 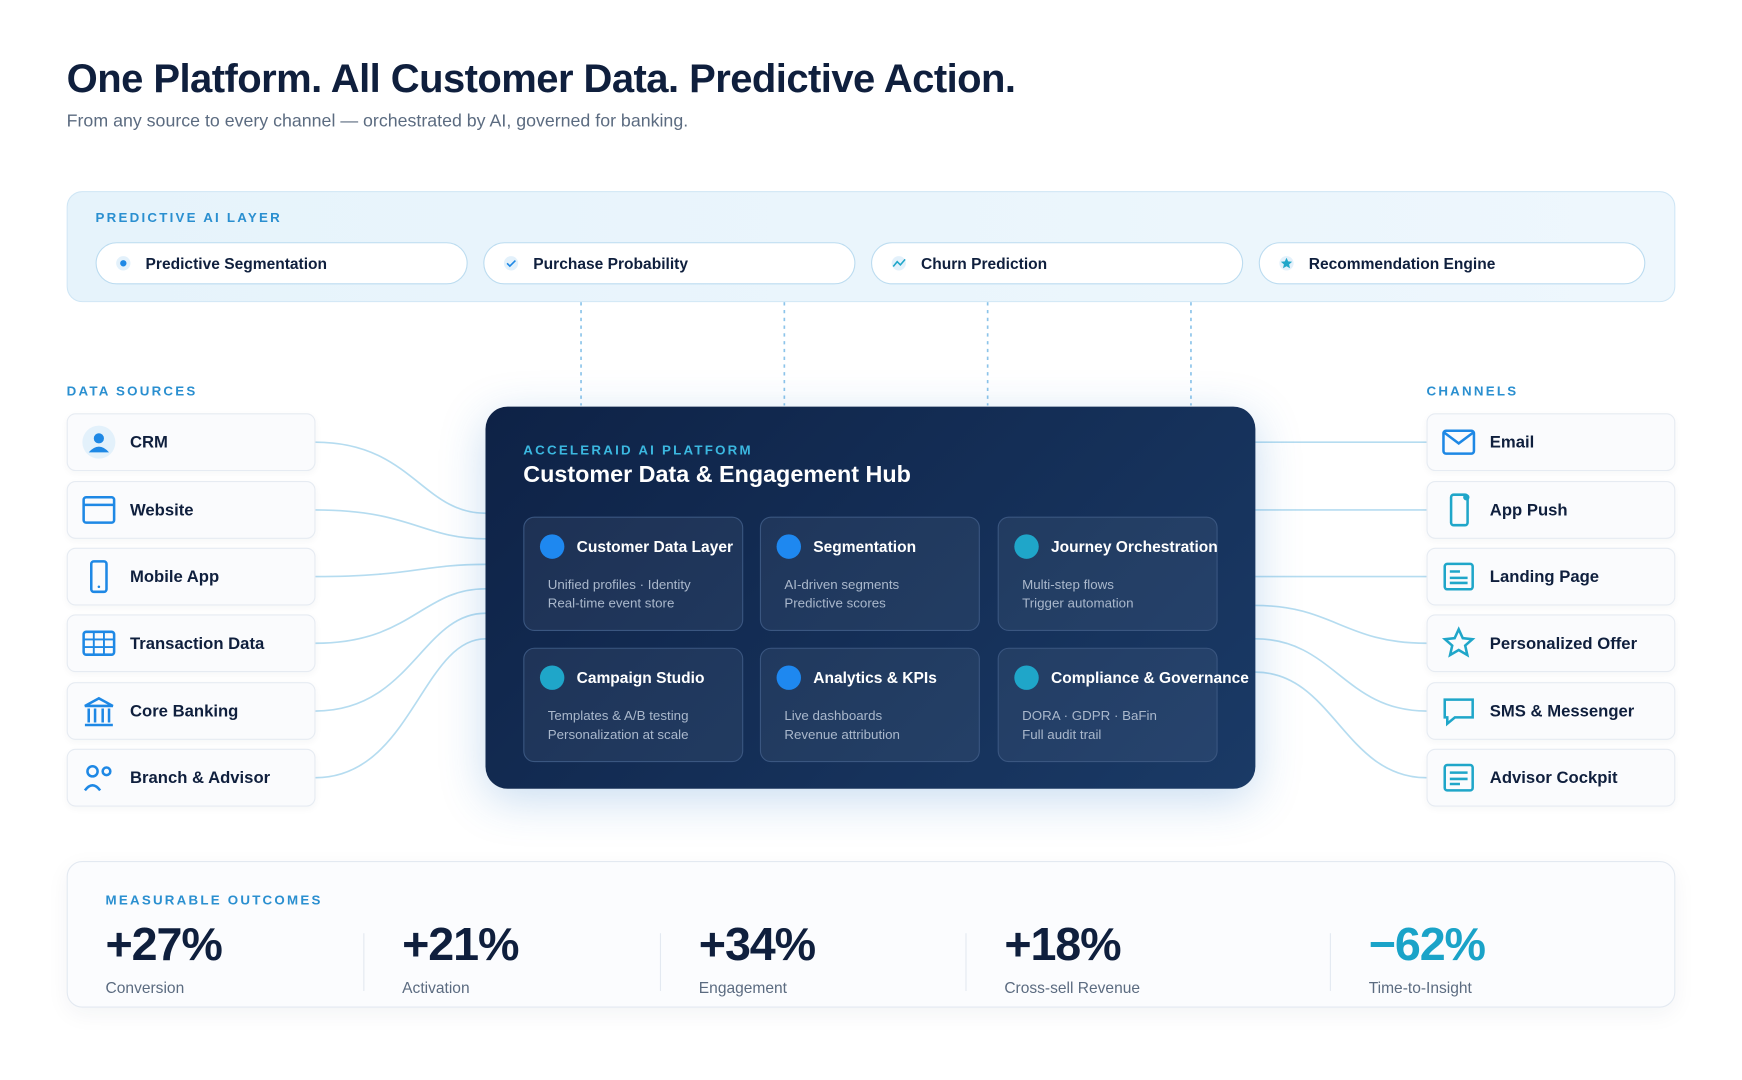 What do you see at coordinates (460, 943) in the screenshot?
I see `outcome-value: +21%` at bounding box center [460, 943].